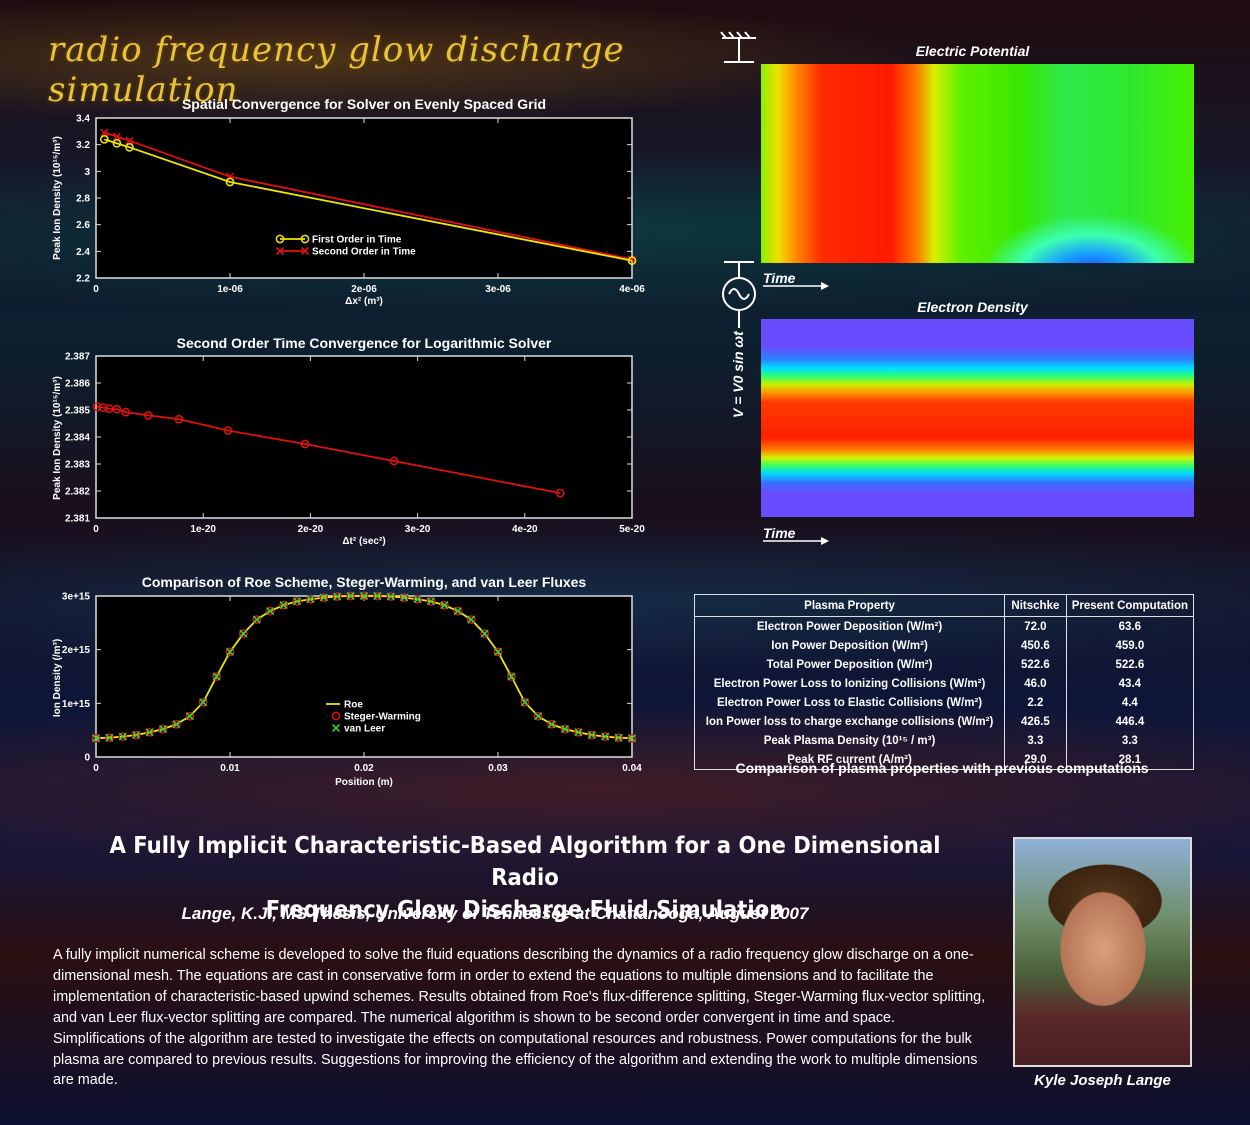 The width and height of the screenshot is (1250, 1125). I want to click on y-tick-label: 2.382, so click(77, 492).